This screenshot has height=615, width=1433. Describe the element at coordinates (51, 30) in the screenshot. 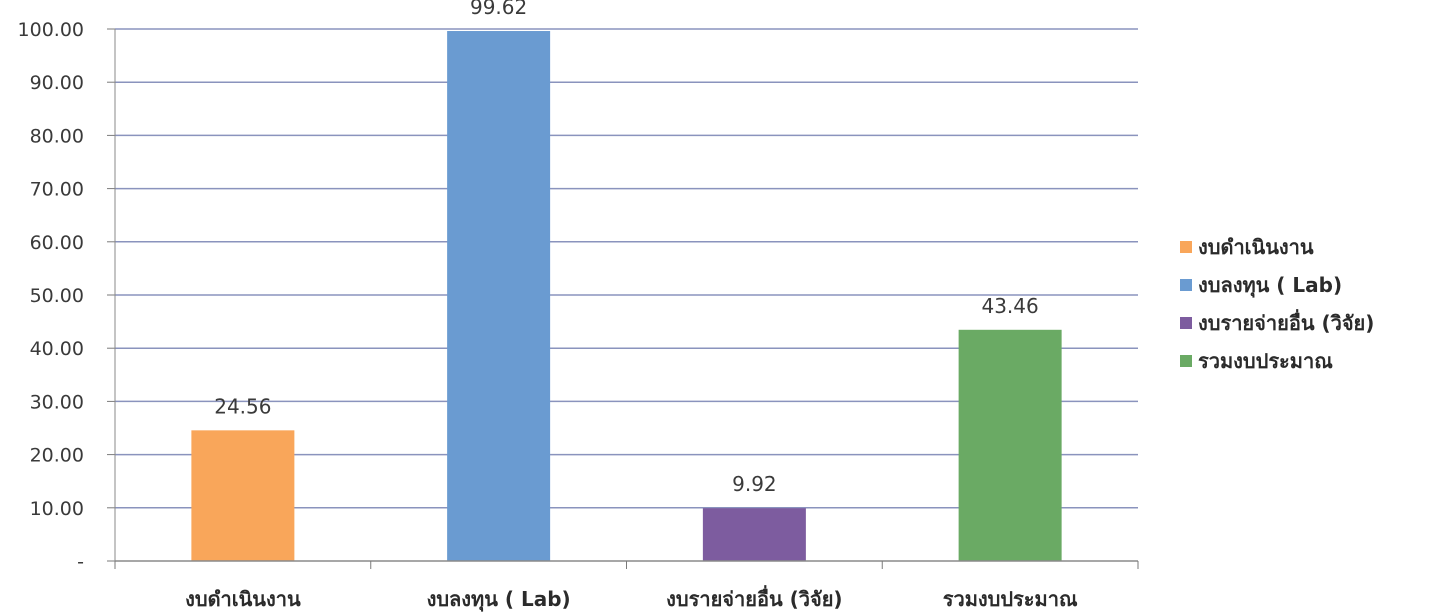

I see `y-tick-label: 100.00` at that location.